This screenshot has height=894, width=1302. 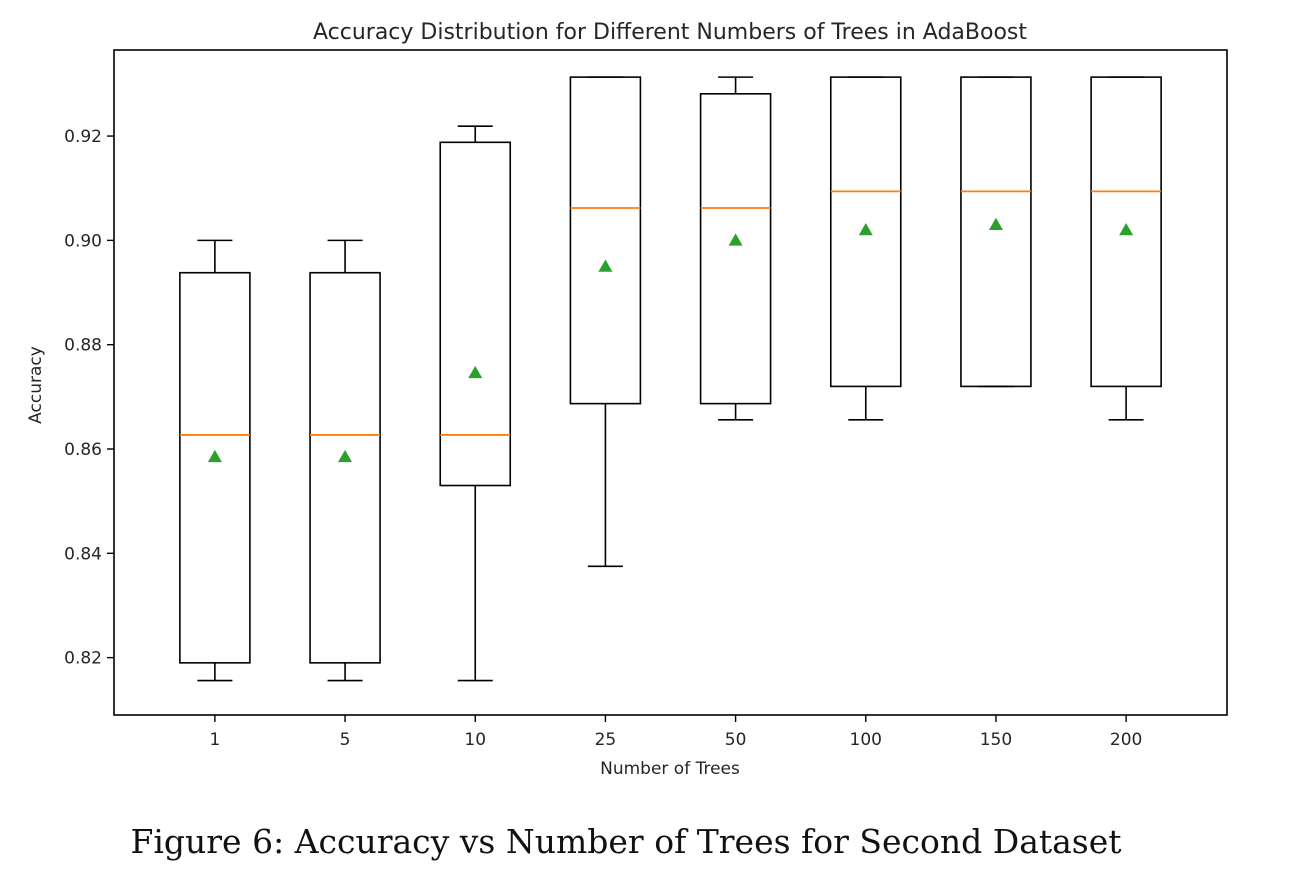 What do you see at coordinates (83, 659) in the screenshot?
I see `y-tick-label: 0.82` at bounding box center [83, 659].